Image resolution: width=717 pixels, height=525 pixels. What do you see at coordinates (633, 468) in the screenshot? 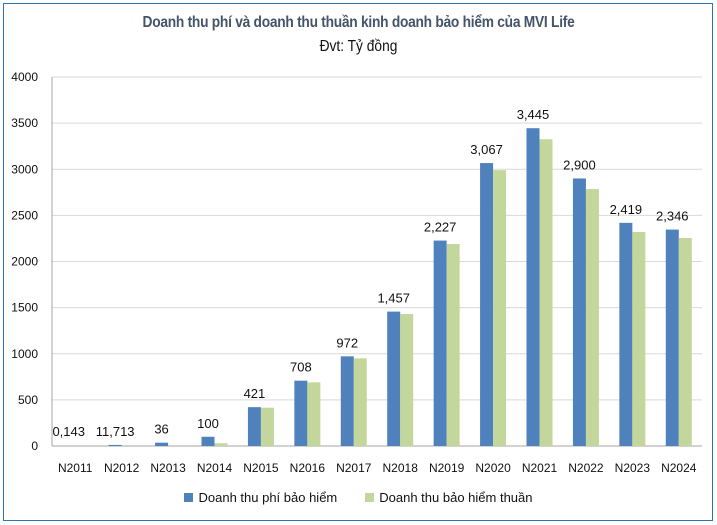
I see `x-tick-label: N2023` at bounding box center [633, 468].